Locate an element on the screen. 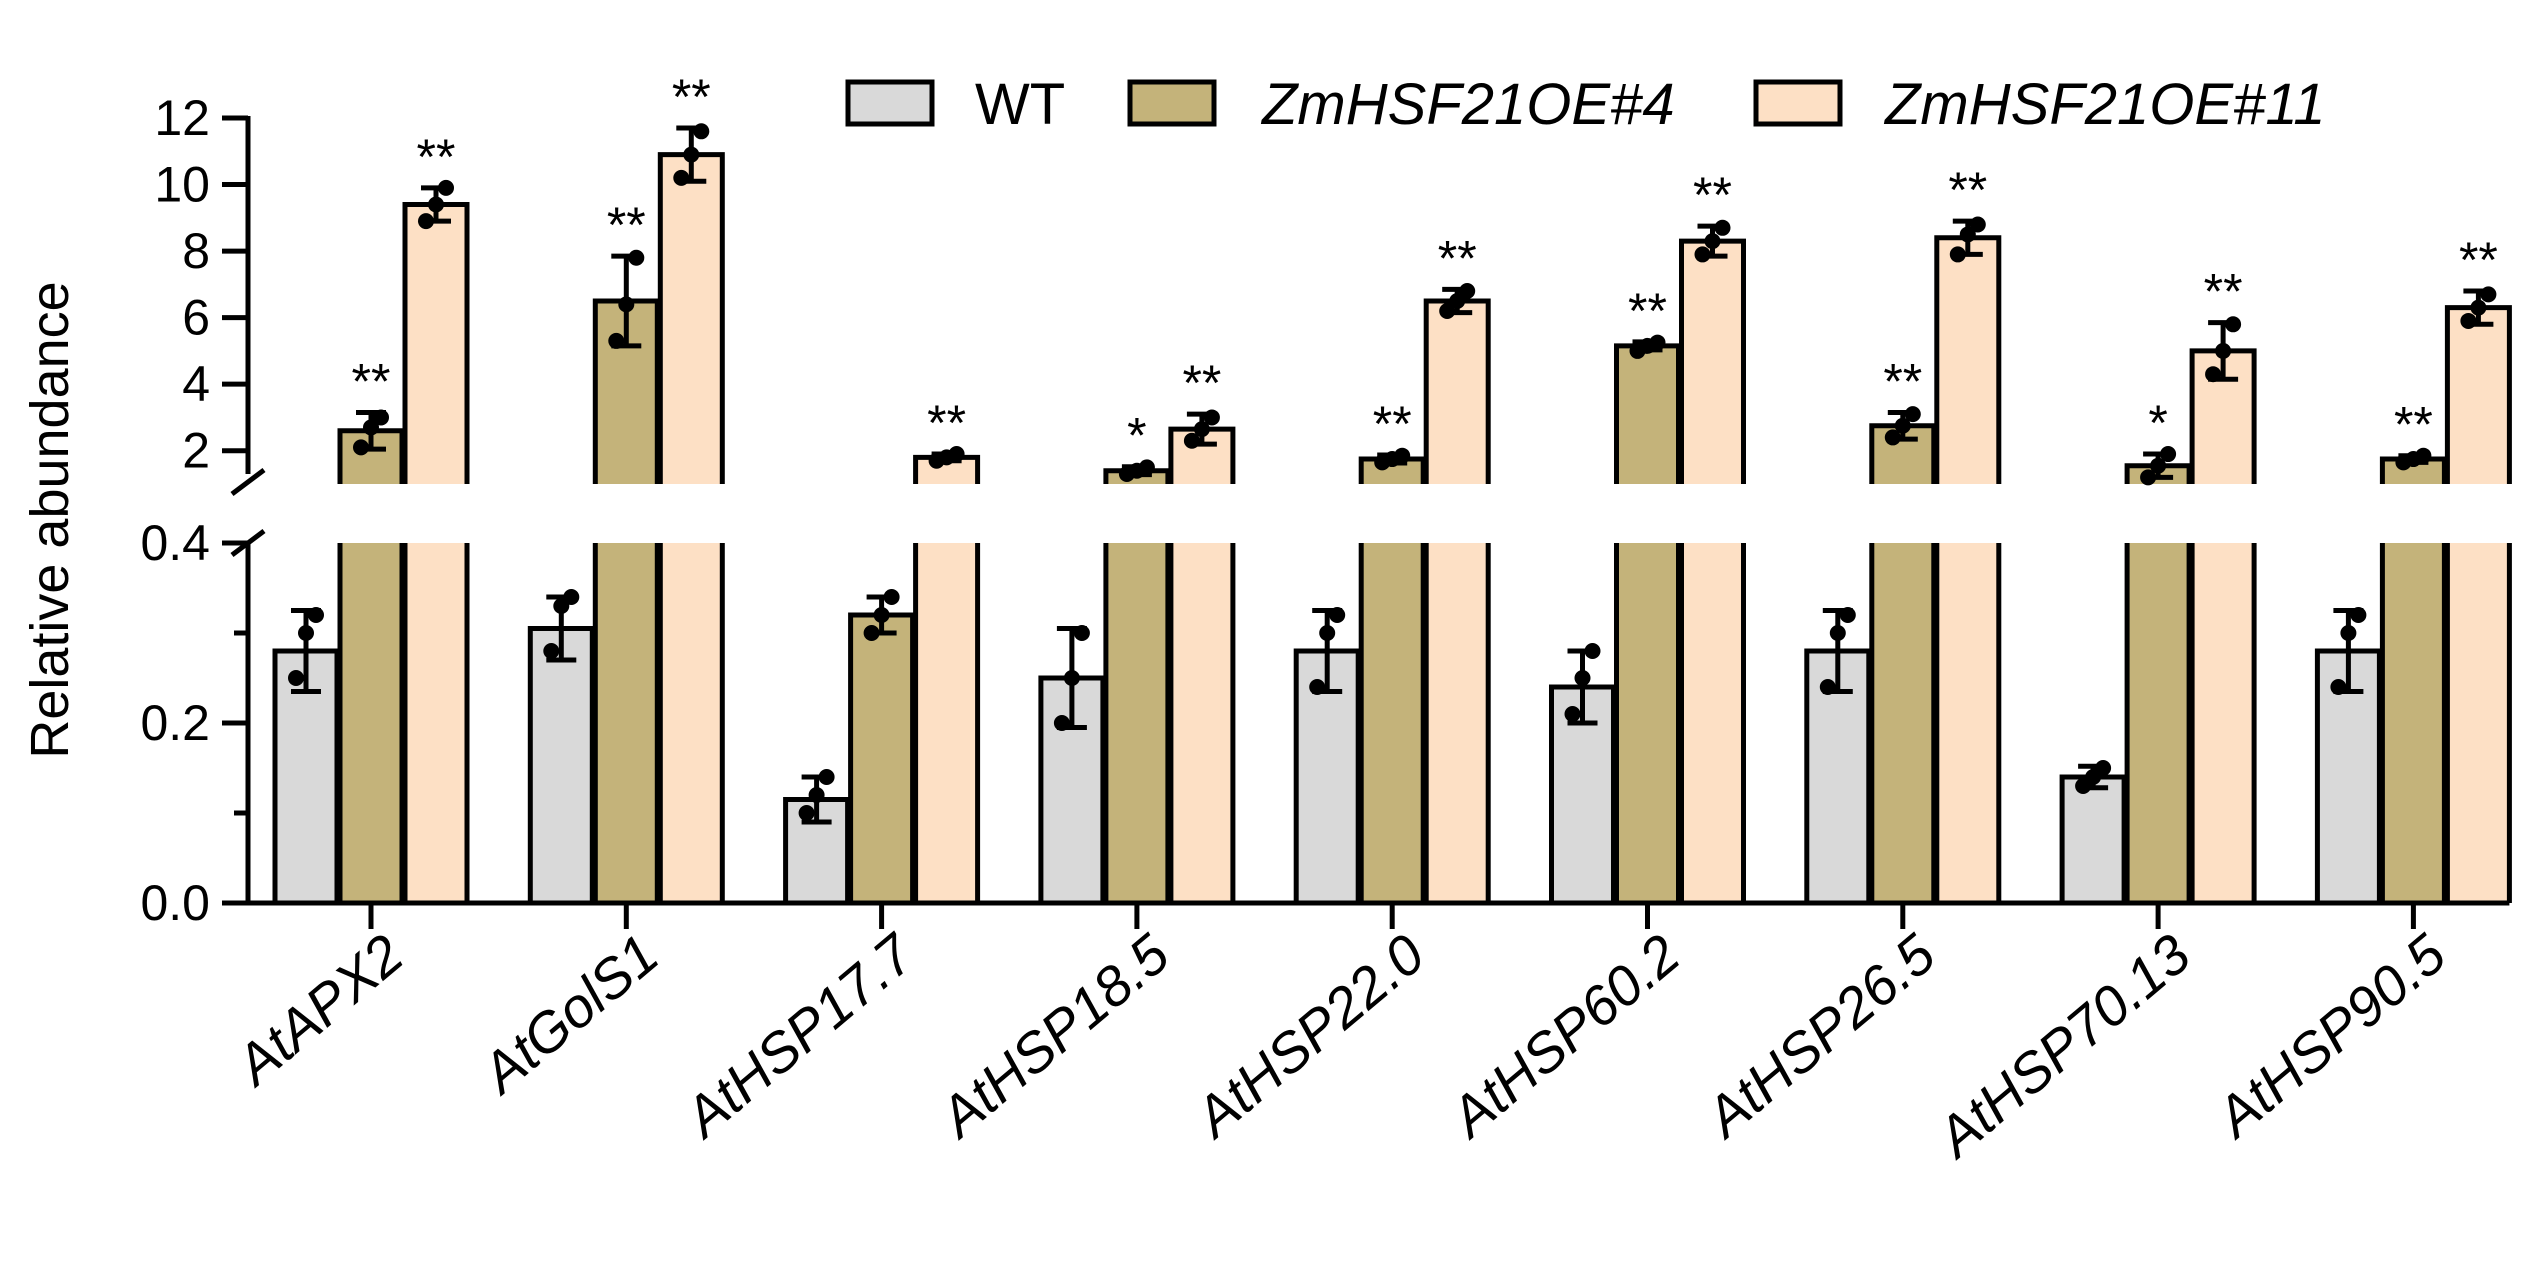 Image resolution: width=2548 pixels, height=1263 pixels. bar-group-athsp22-0-wt is located at coordinates (1327, 756).